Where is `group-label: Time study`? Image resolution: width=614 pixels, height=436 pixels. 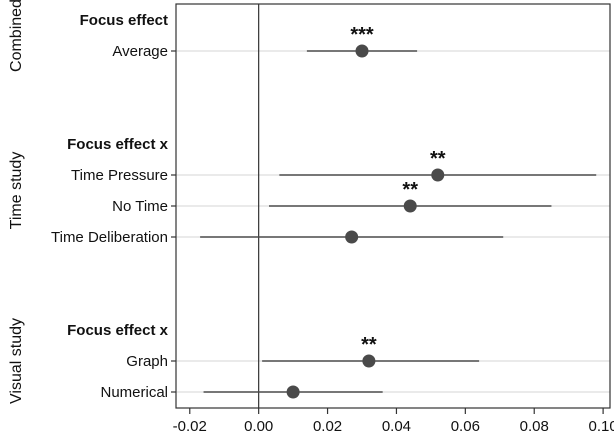
group-label: Time study is located at coordinates (16, 191).